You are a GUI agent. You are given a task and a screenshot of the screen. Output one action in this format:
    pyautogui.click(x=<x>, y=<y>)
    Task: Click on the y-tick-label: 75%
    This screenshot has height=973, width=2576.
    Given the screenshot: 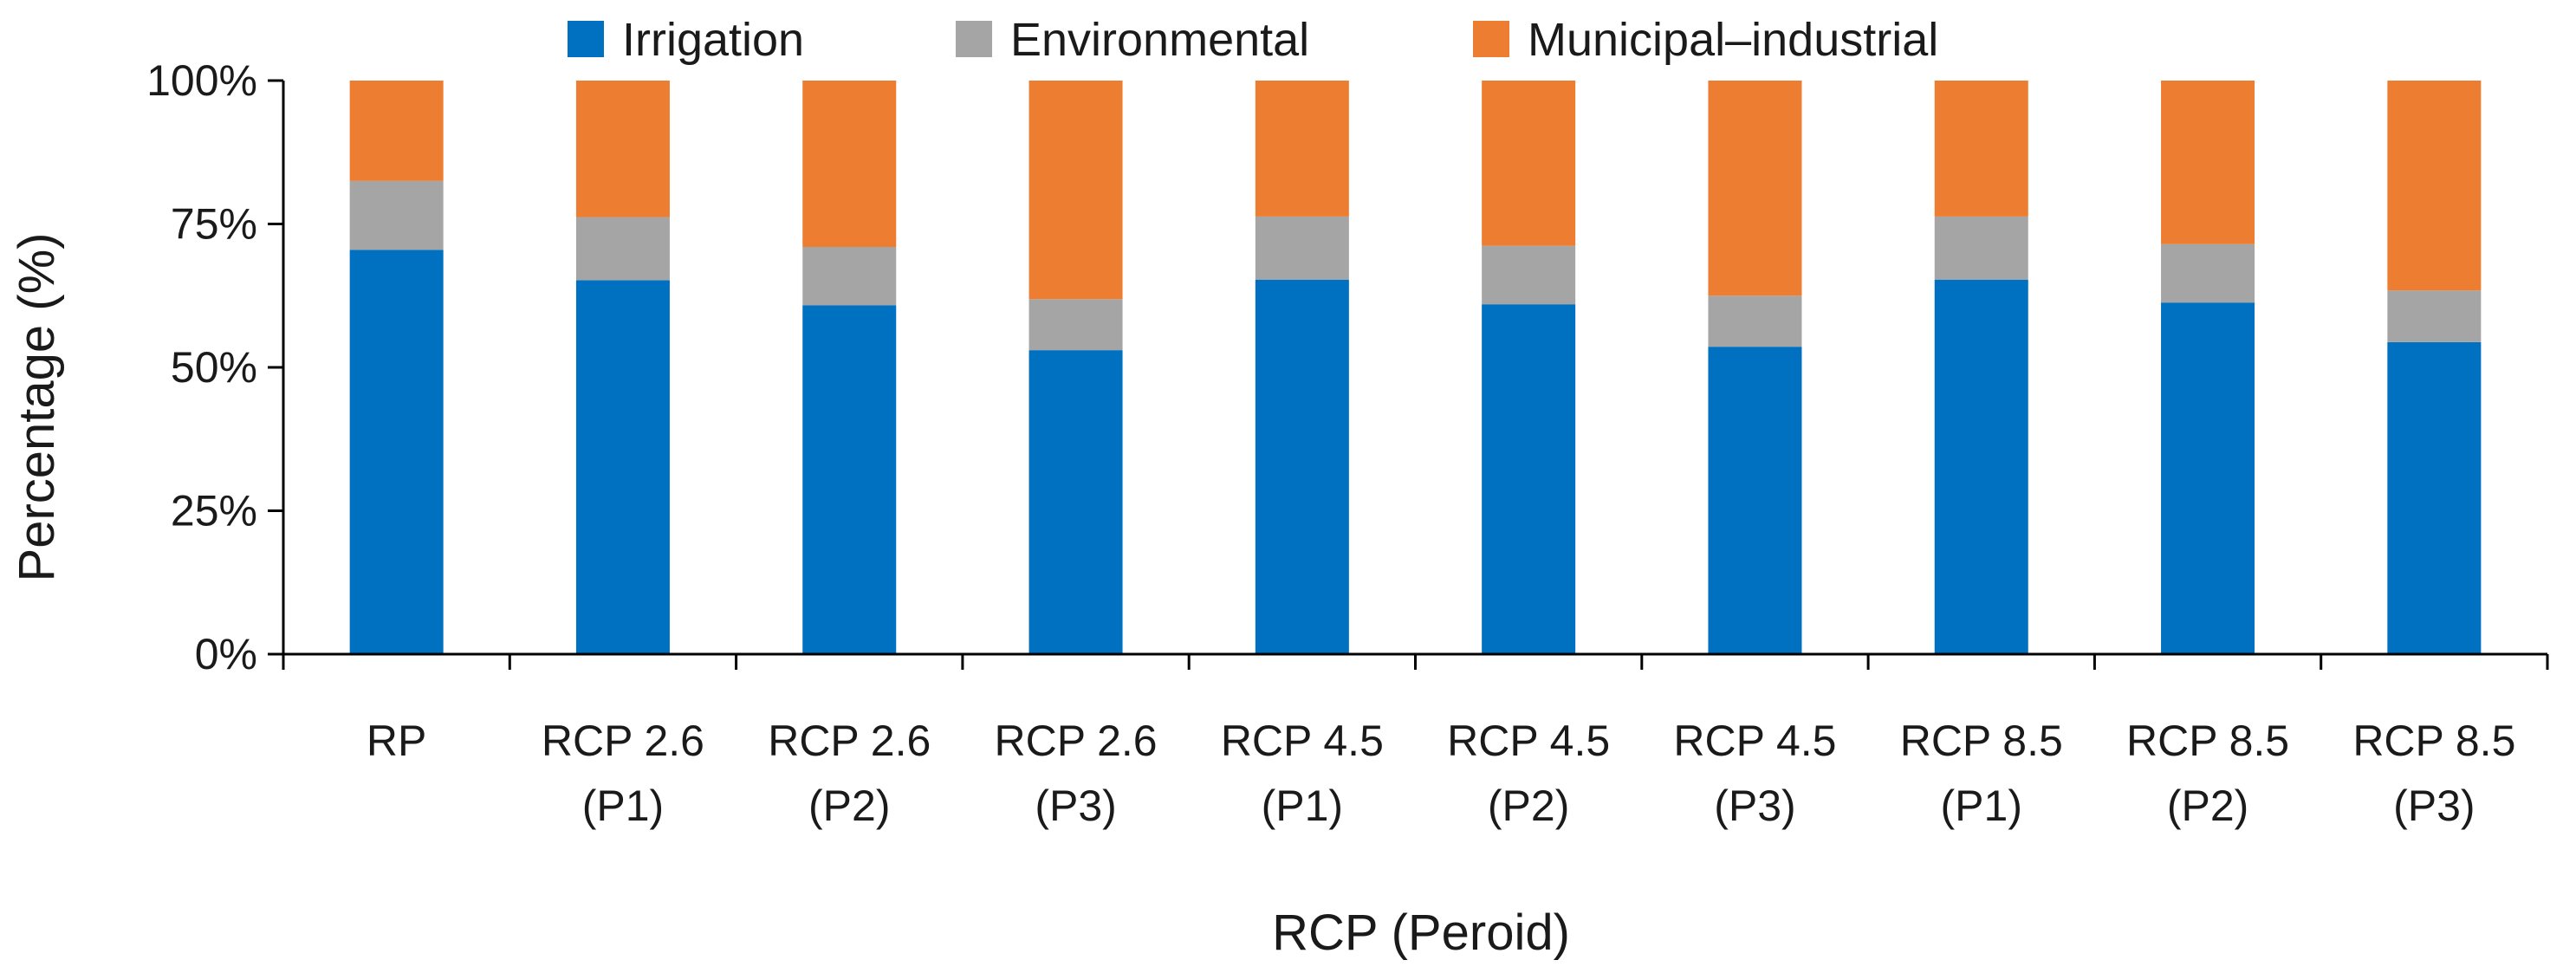 What is the action you would take?
    pyautogui.click(x=214, y=225)
    